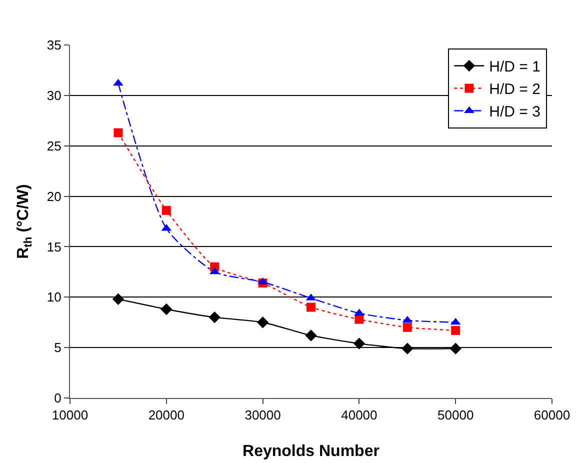  Describe the element at coordinates (514, 67) in the screenshot. I see `legend-label: H/D = 1` at that location.